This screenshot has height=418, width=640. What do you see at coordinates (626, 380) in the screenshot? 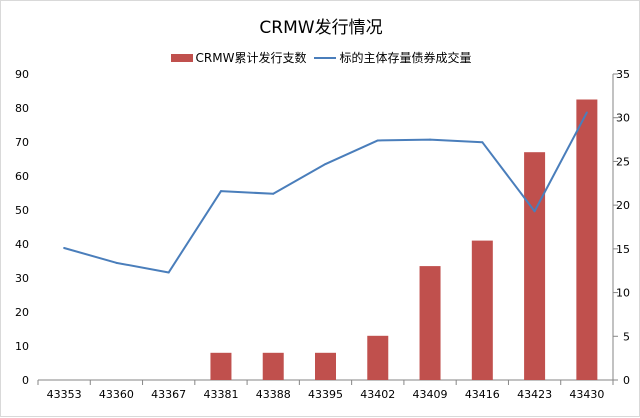
I see `right-tick-label: 0` at bounding box center [626, 380].